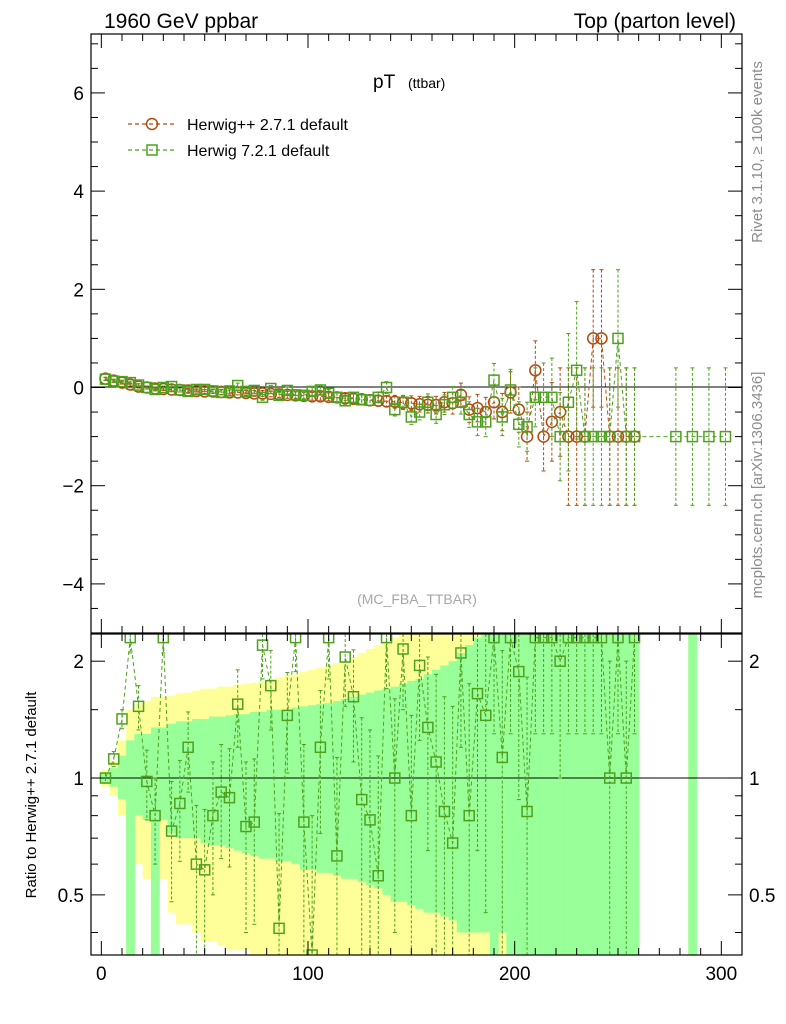 The height and width of the screenshot is (1024, 786). I want to click on watermark-label: (MC_FBA_TTBAR), so click(417, 599).